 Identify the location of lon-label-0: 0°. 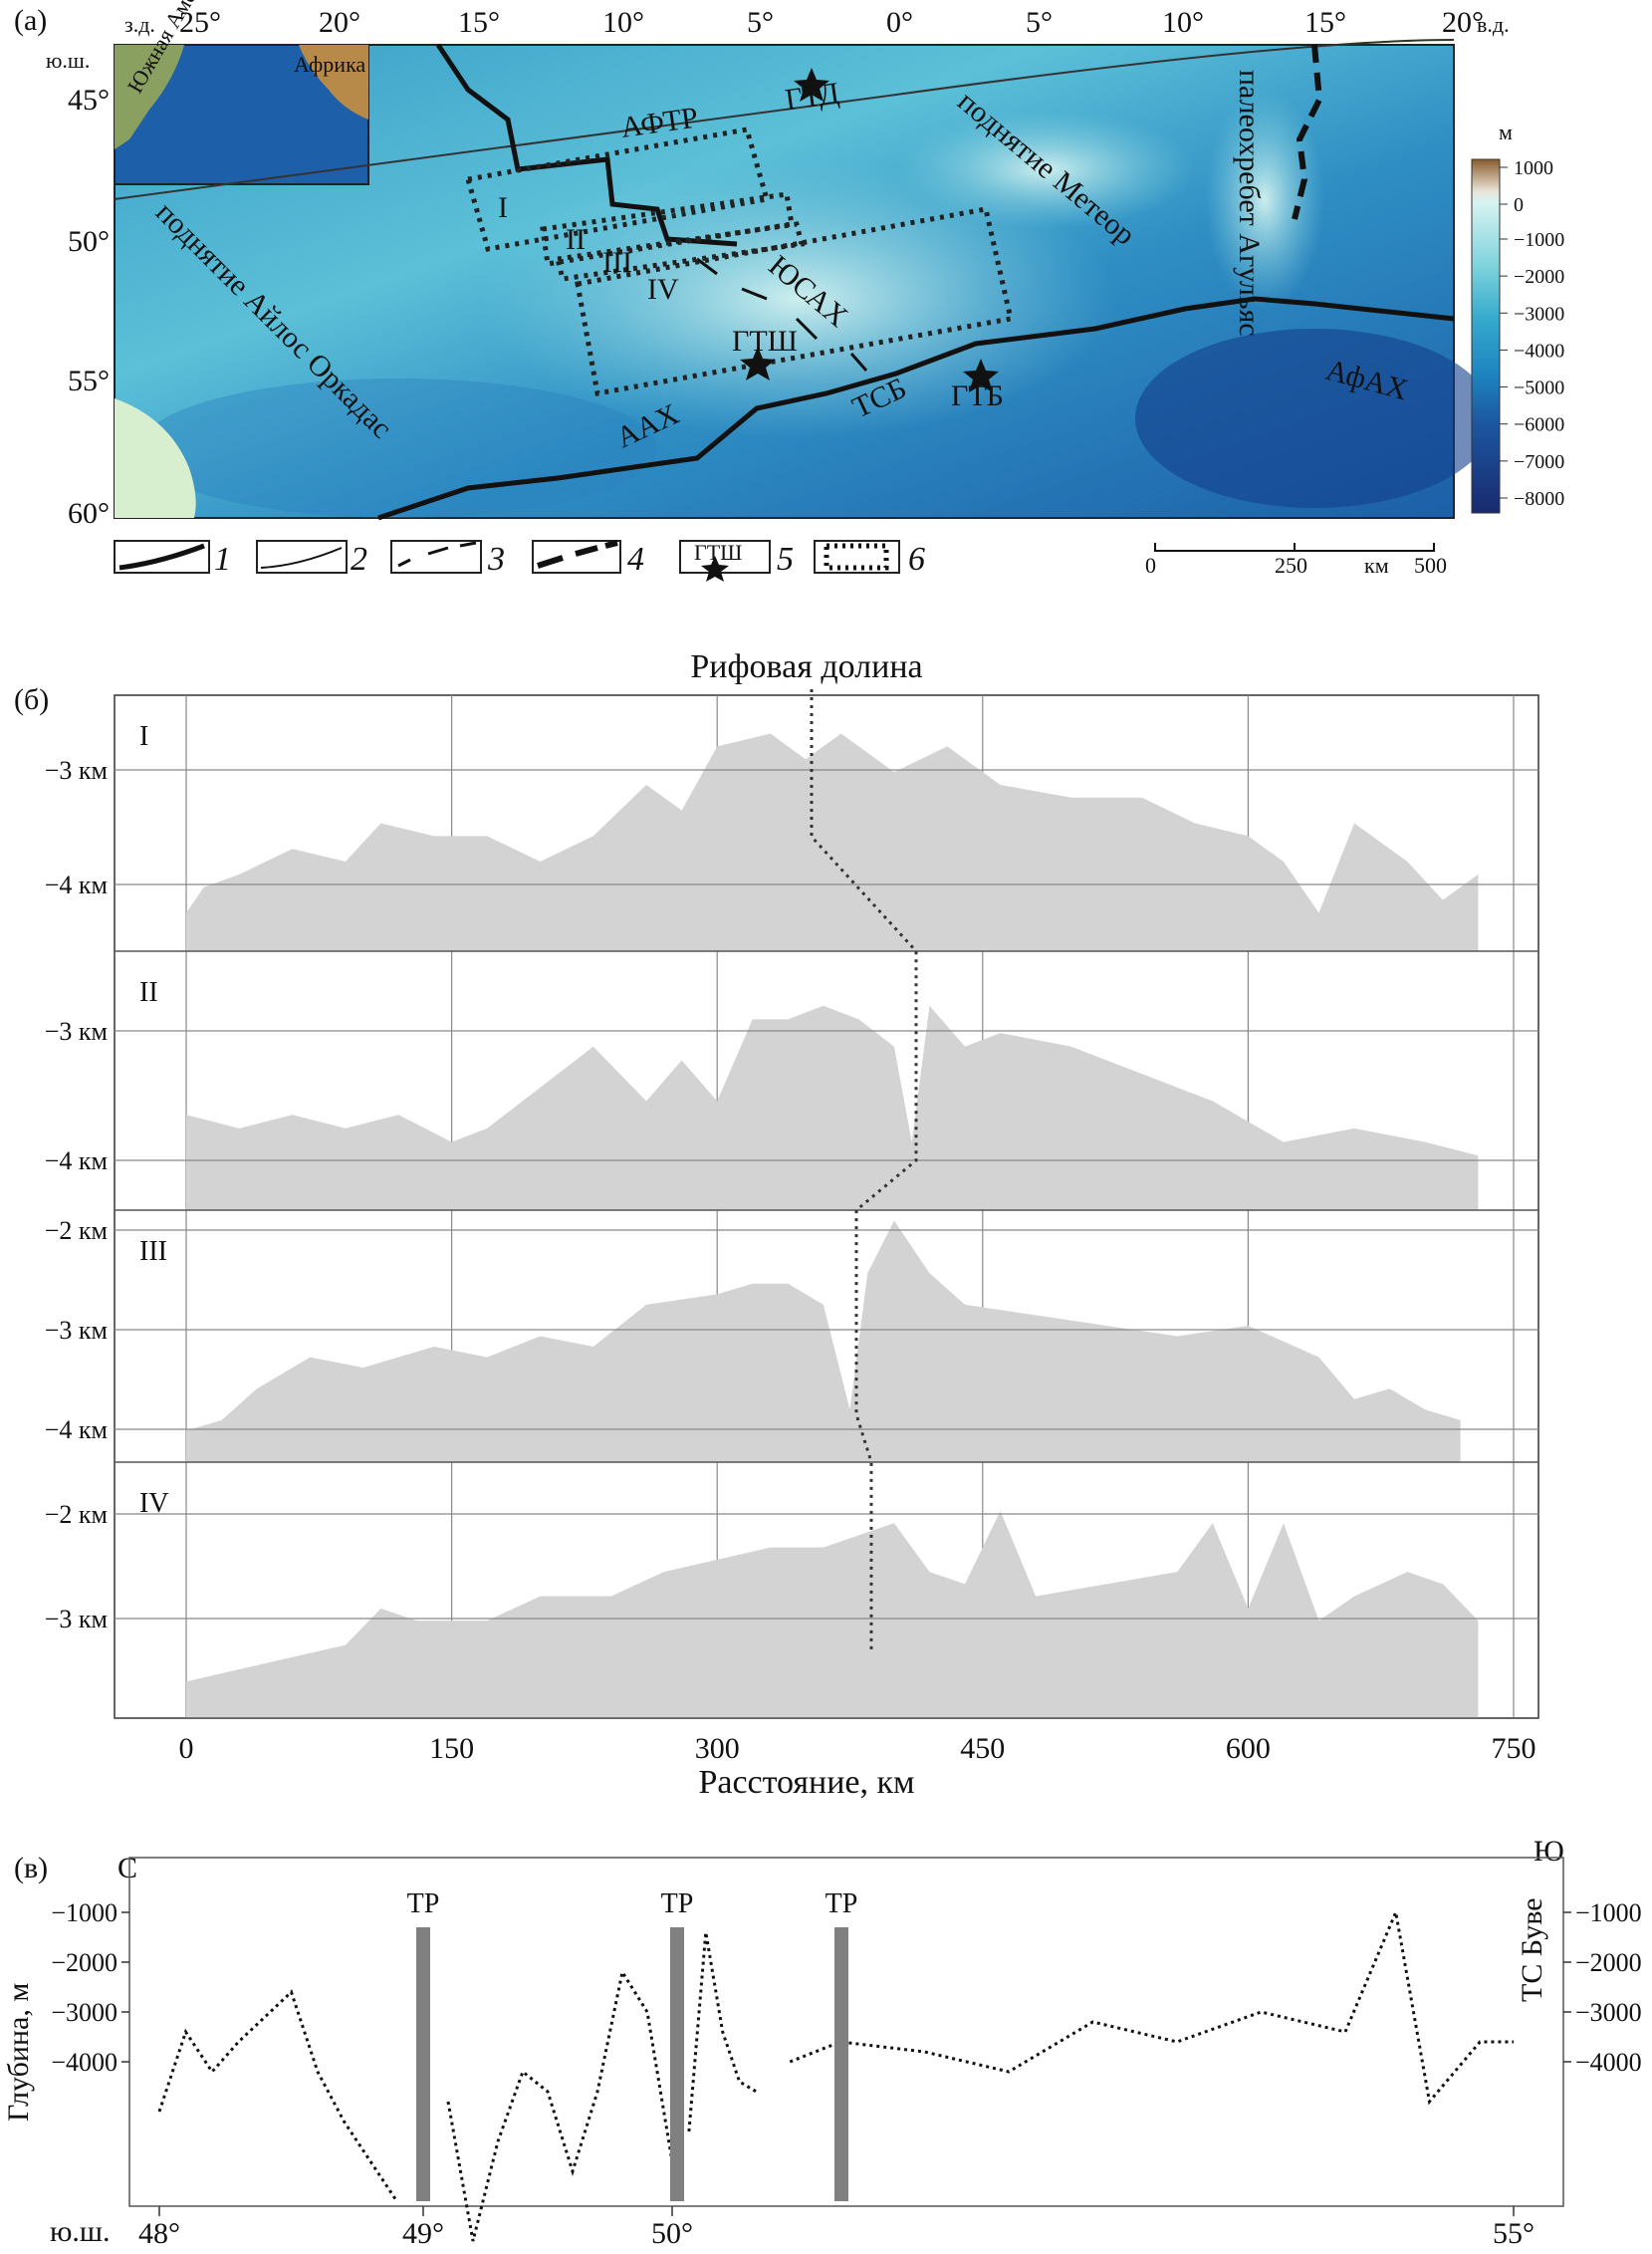
(899, 22).